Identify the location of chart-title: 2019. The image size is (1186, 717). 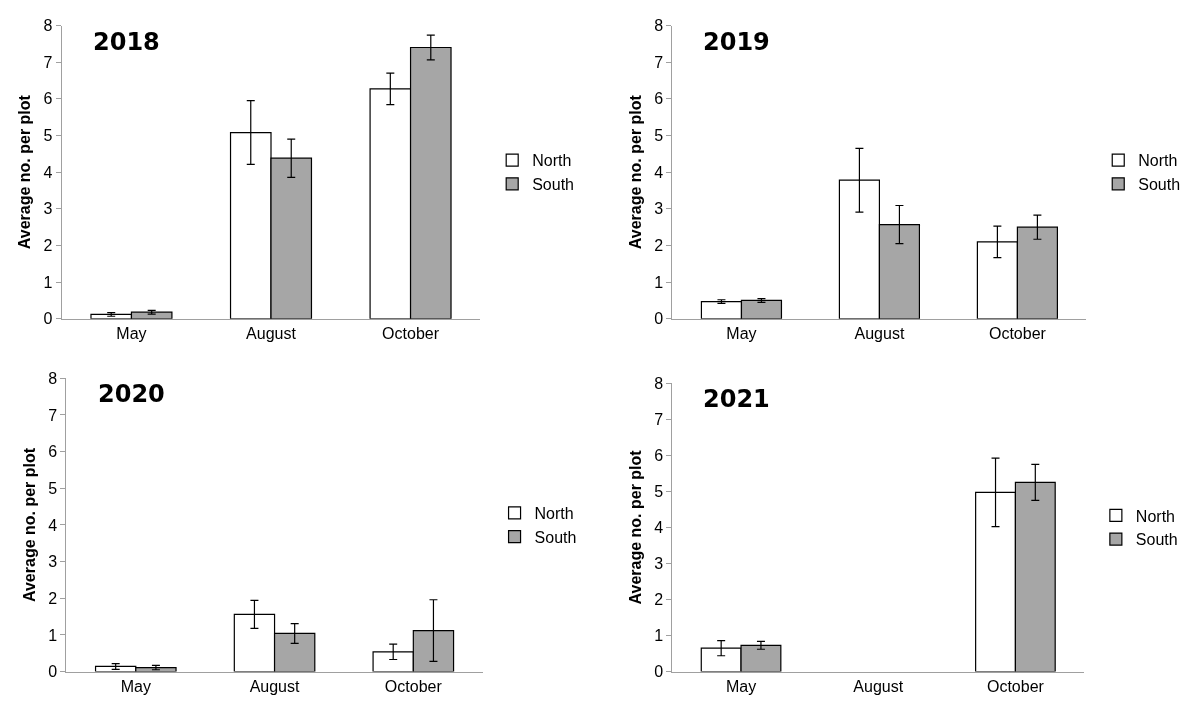
(736, 42).